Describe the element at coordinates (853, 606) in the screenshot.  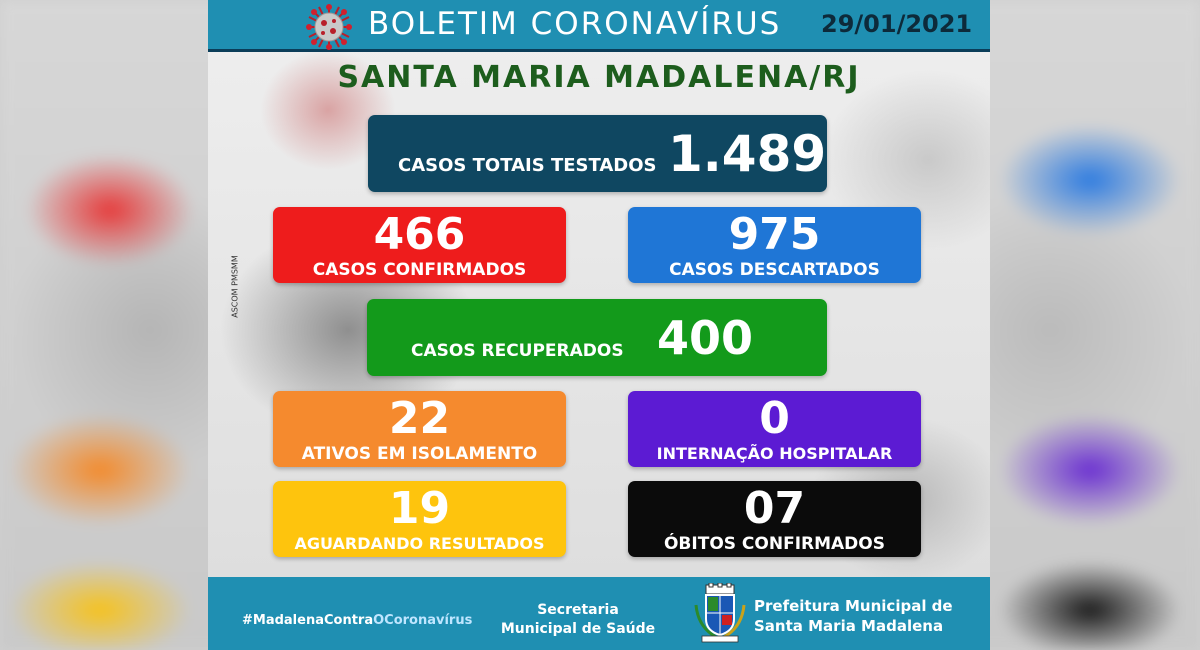
I see `prefeitura-line-1: Prefeitura Municipal de` at that location.